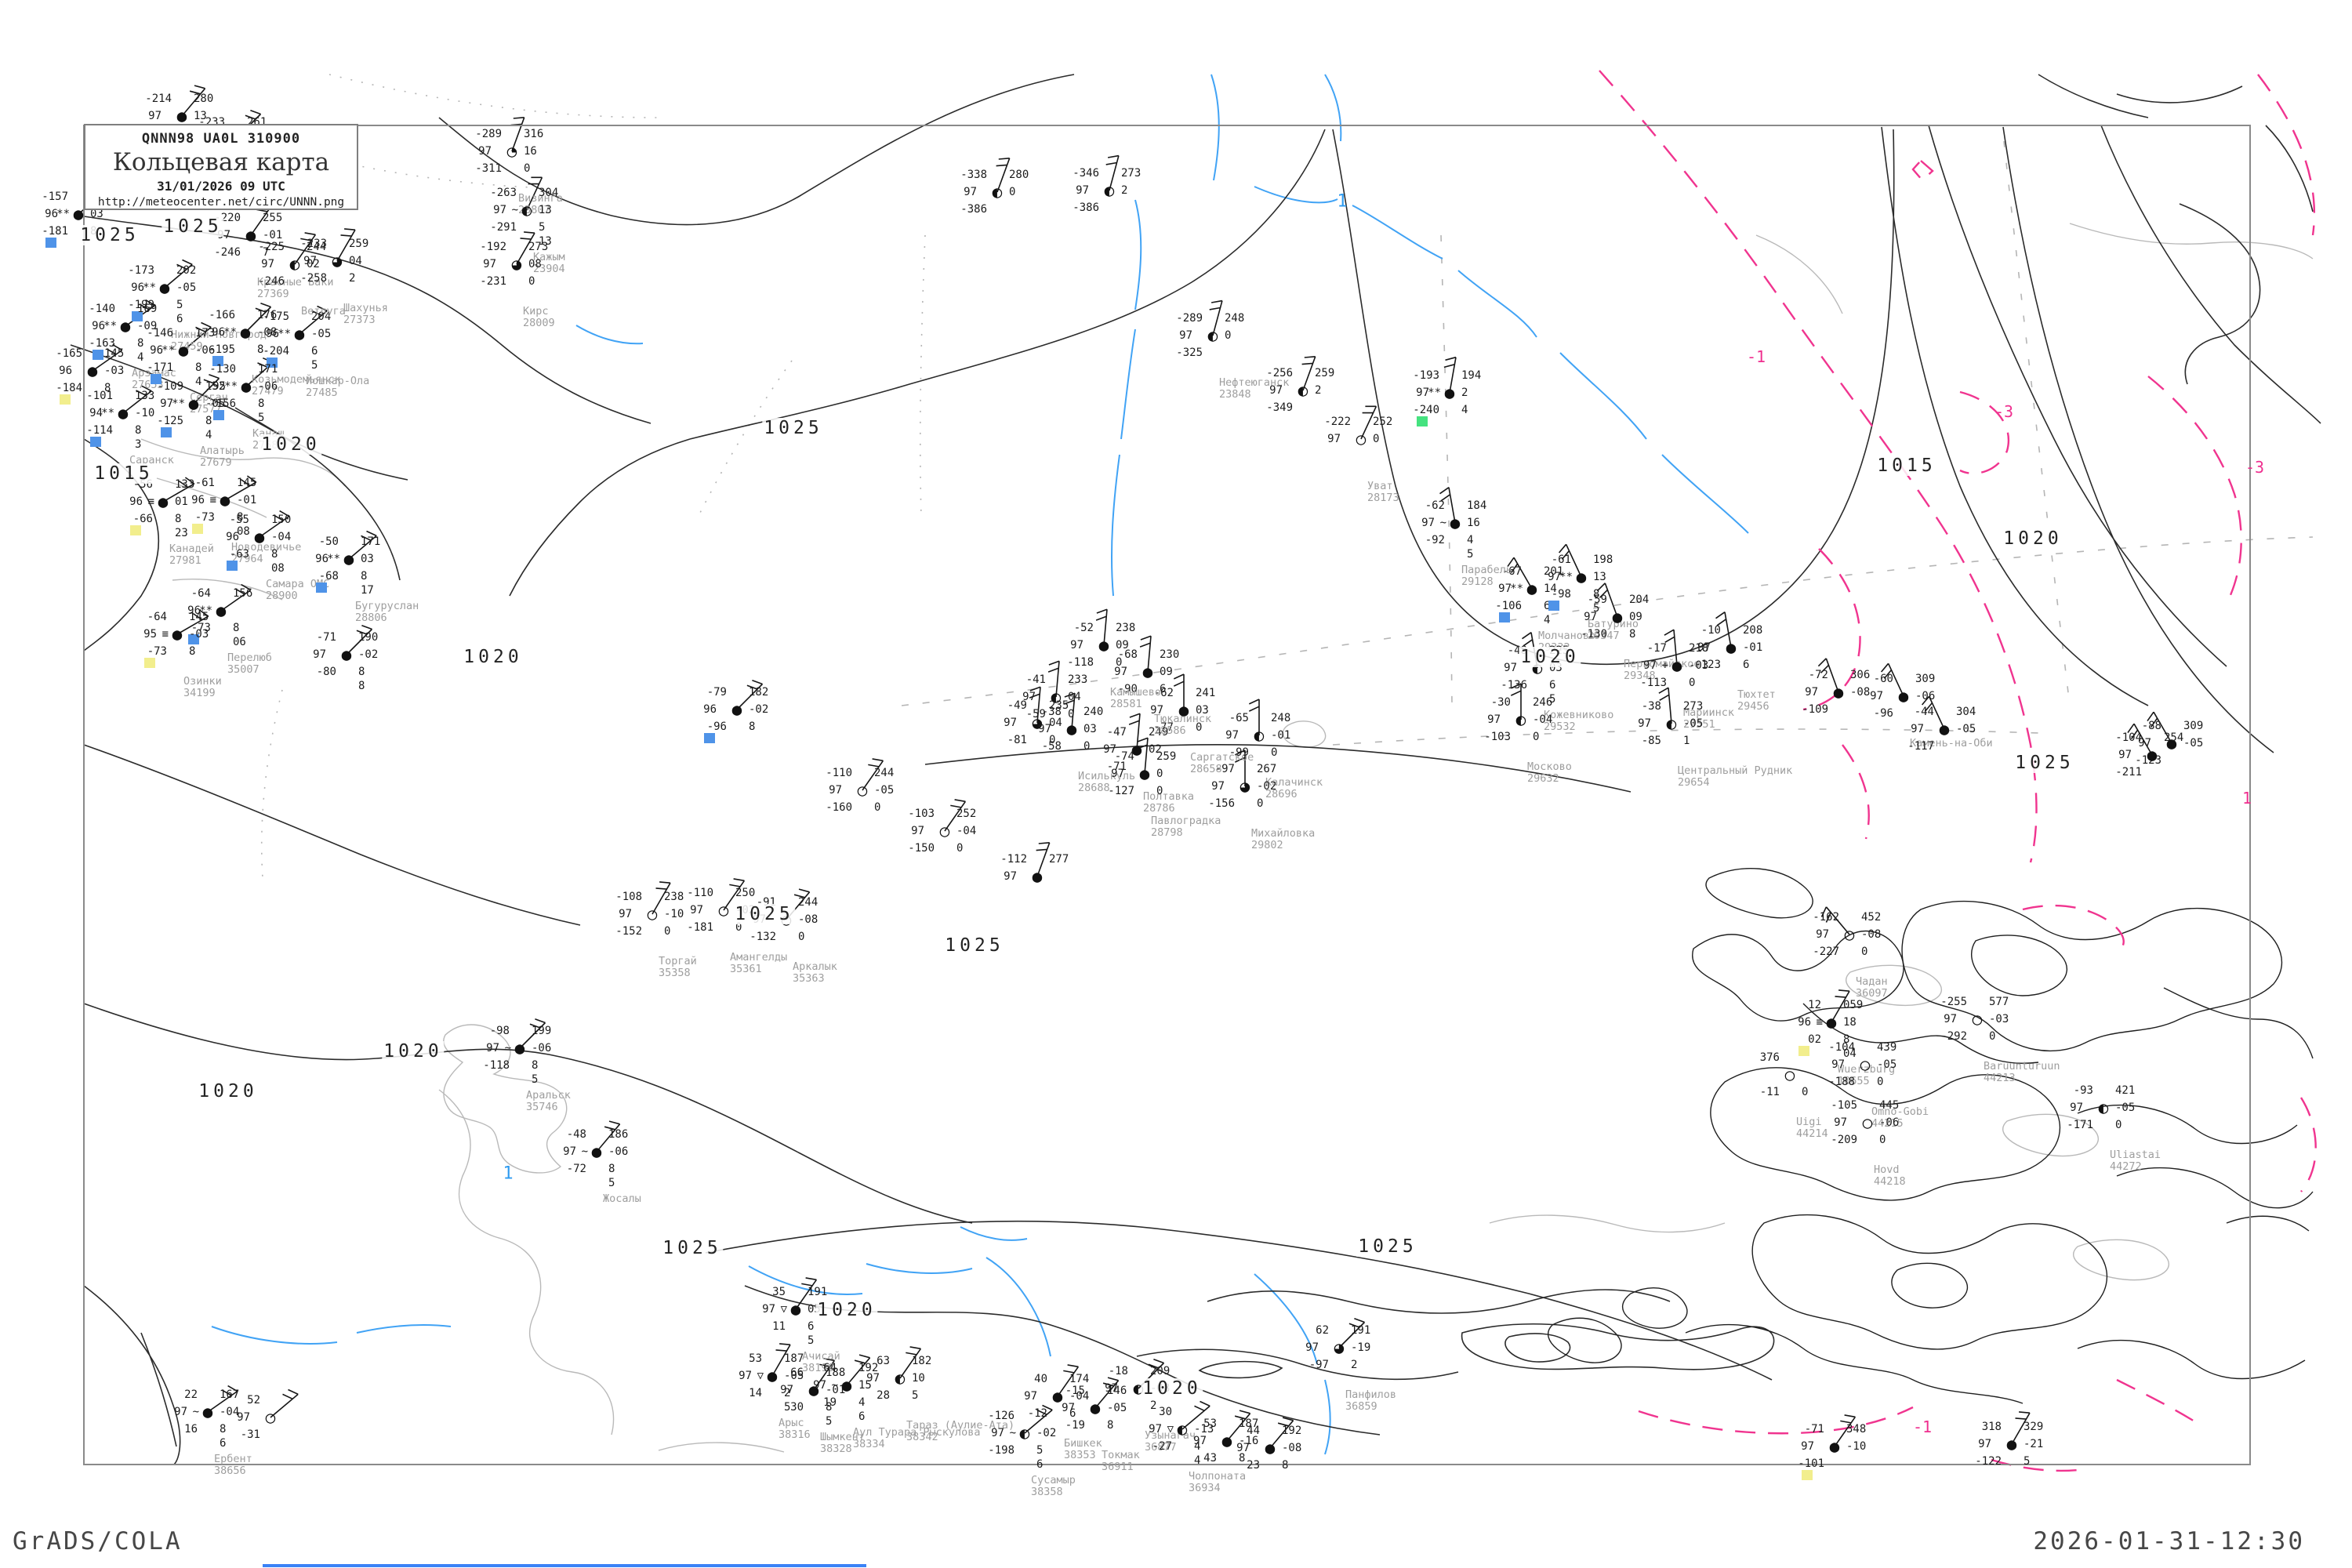 This screenshot has height=1568, width=2352. I want to click on station-dewpoint: 28, so click(883, 1395).